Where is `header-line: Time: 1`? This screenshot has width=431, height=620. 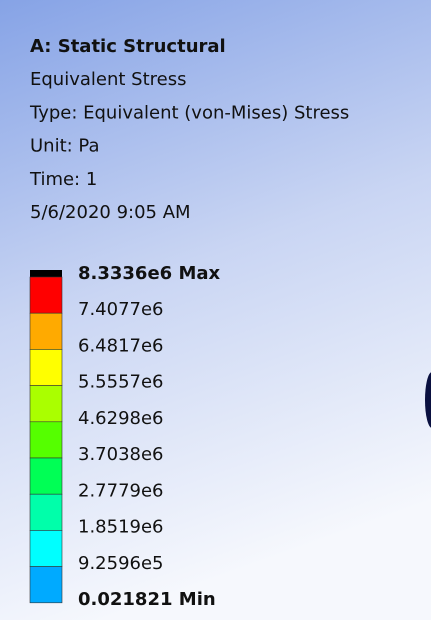 header-line: Time: 1 is located at coordinates (63, 179).